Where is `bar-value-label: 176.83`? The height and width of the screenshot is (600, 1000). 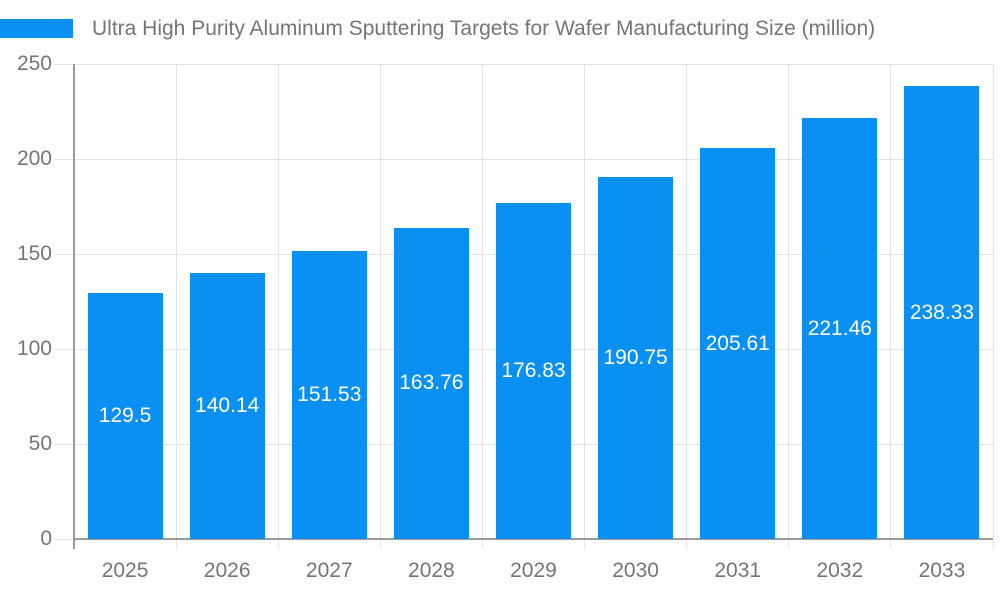 bar-value-label: 176.83 is located at coordinates (533, 370).